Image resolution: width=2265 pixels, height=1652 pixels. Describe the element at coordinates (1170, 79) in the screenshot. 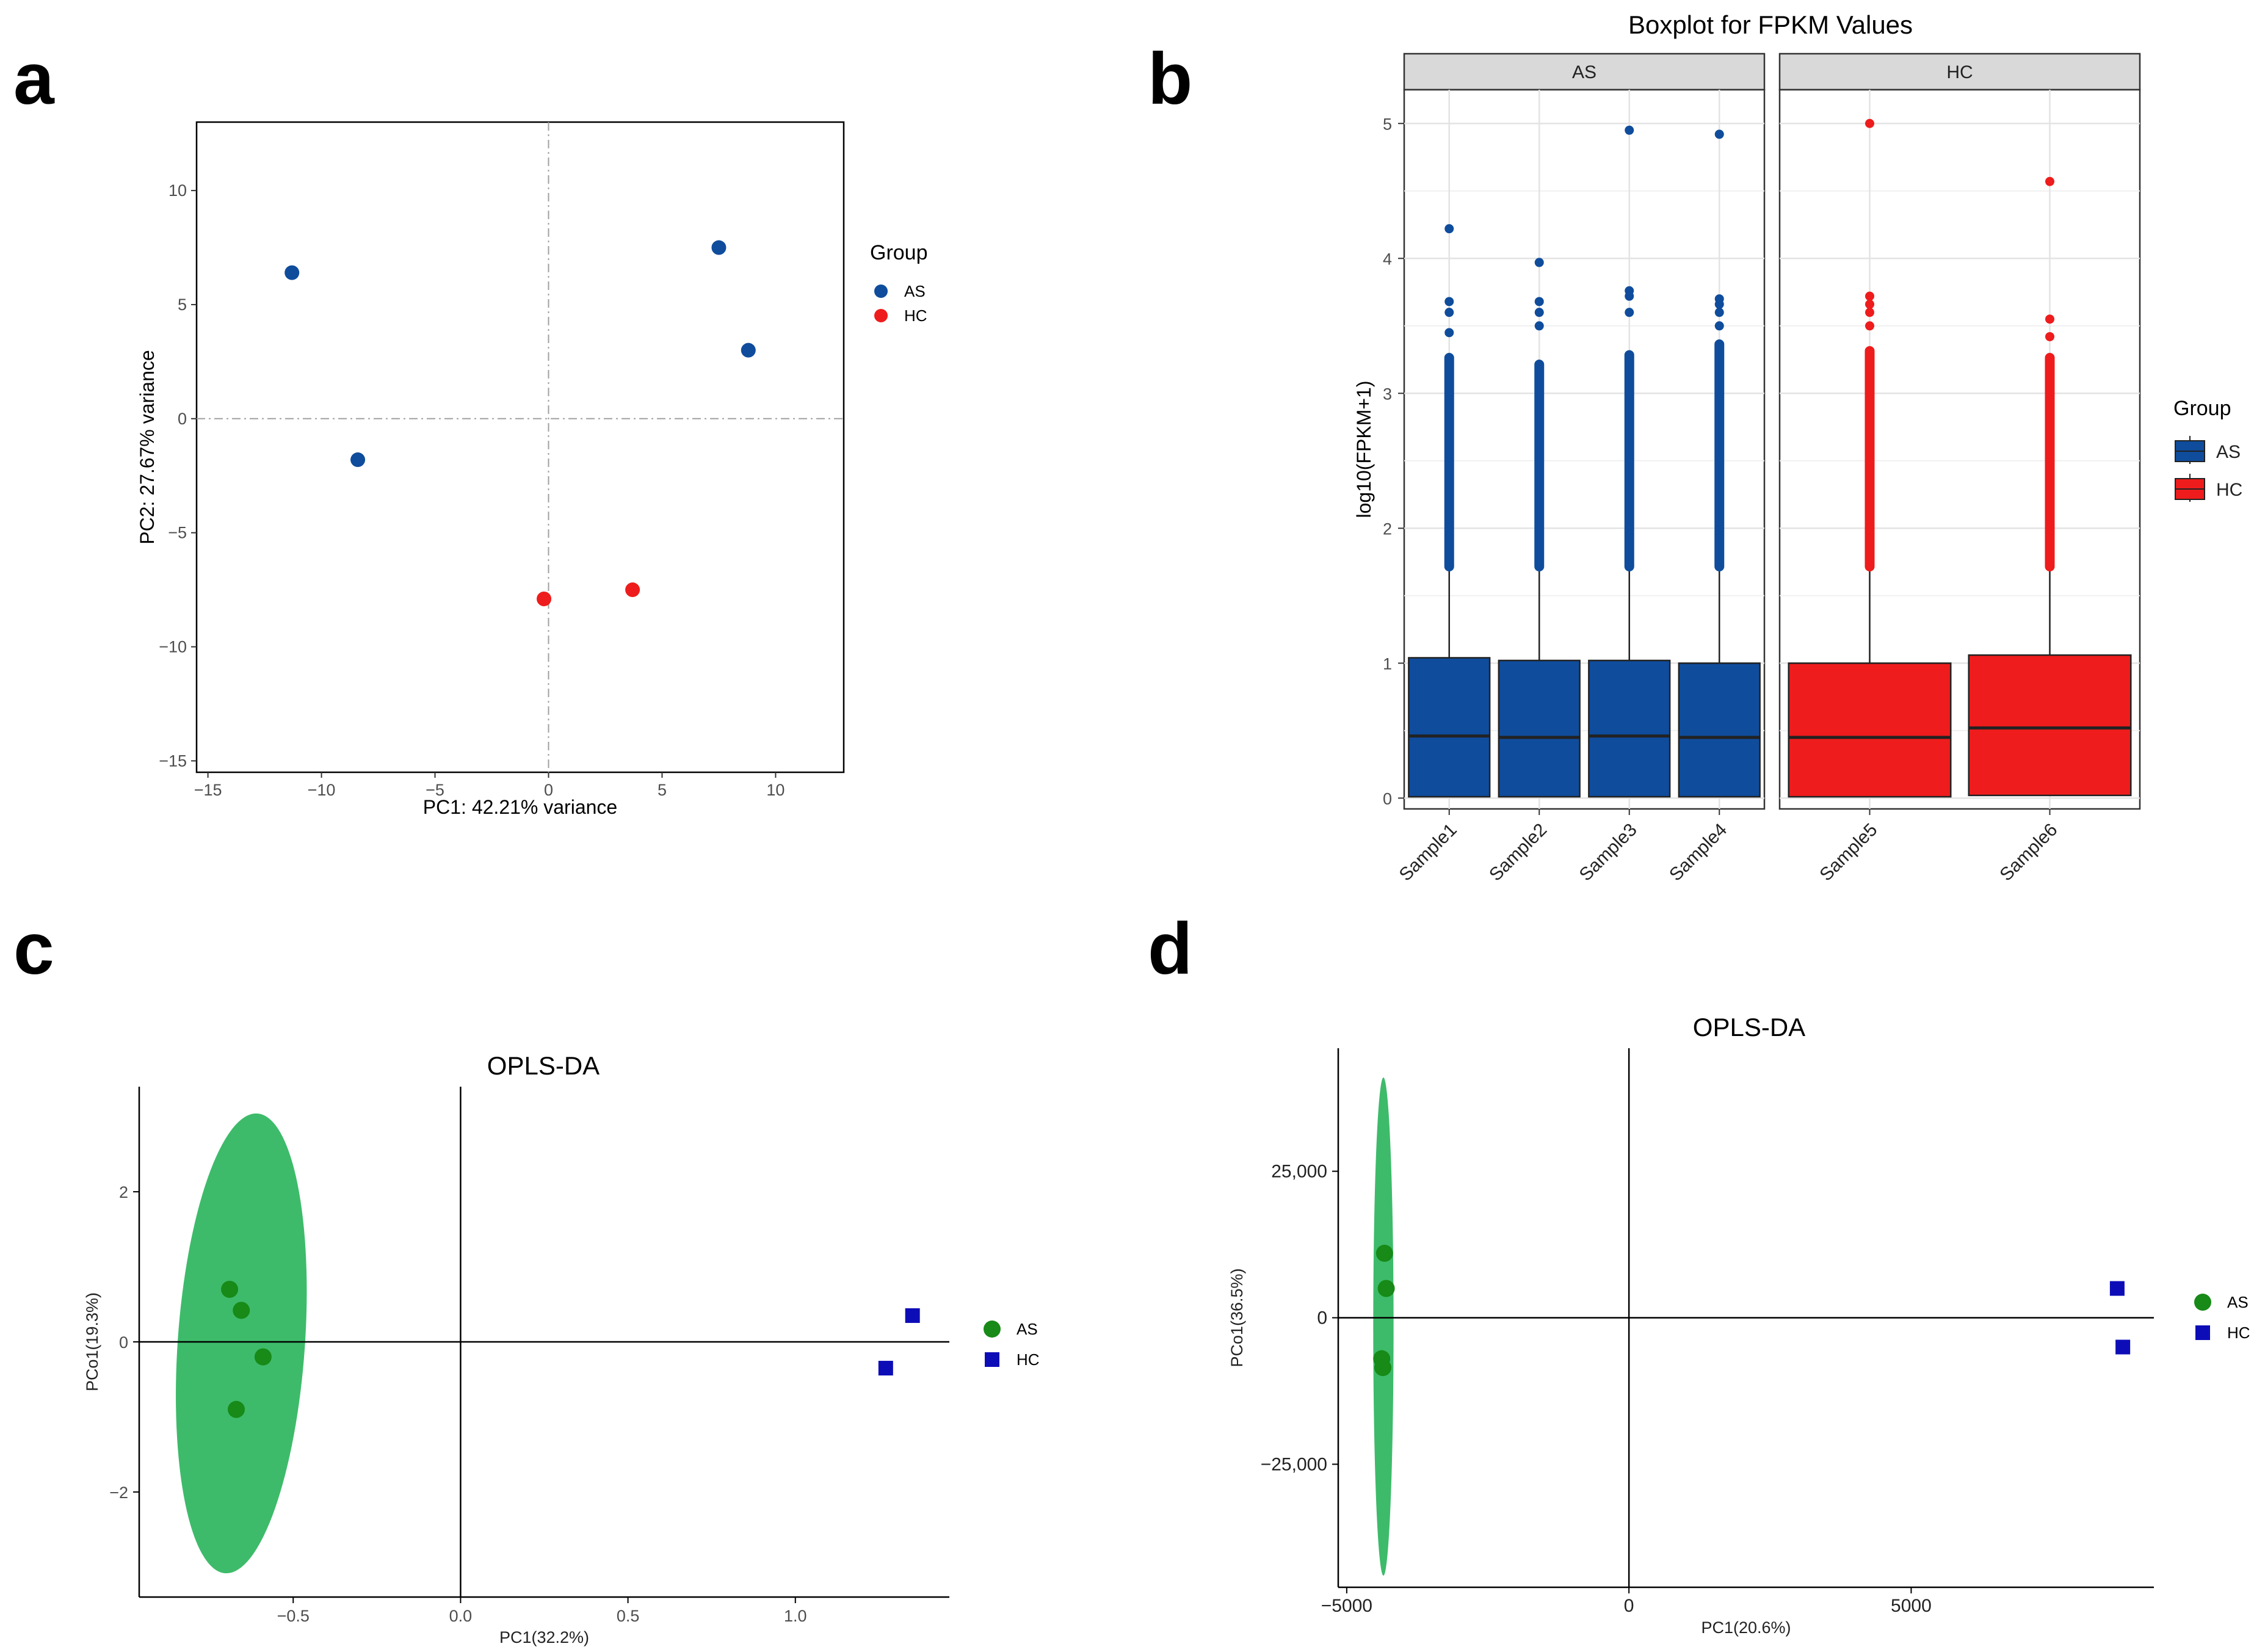

I see `panel-label-b: b` at that location.